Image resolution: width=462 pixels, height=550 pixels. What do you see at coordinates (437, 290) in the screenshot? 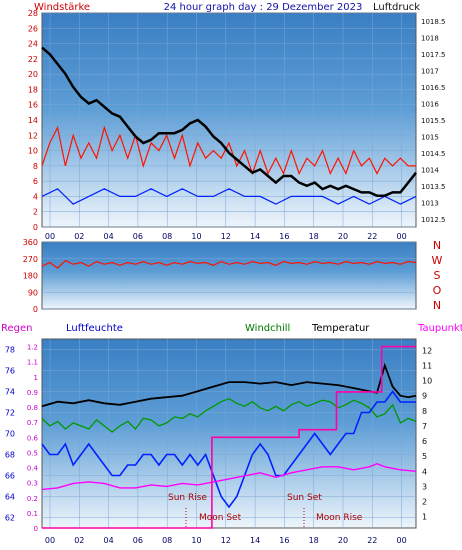
I see `compass-label: O` at bounding box center [437, 290].